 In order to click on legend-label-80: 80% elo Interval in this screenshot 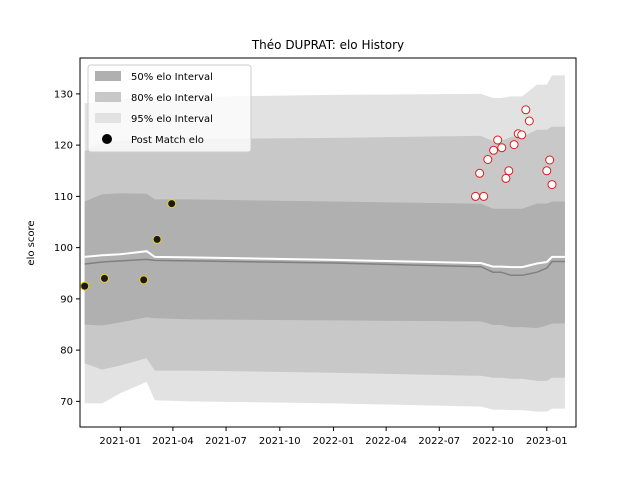, I will do `click(172, 98)`.